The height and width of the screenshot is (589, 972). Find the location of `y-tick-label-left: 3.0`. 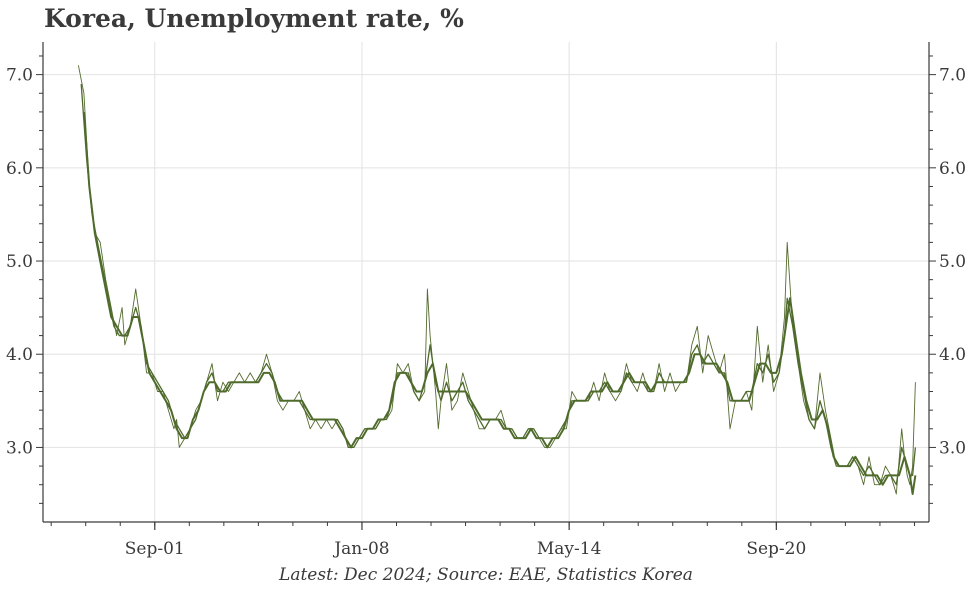

y-tick-label-left: 3.0 is located at coordinates (19, 448).